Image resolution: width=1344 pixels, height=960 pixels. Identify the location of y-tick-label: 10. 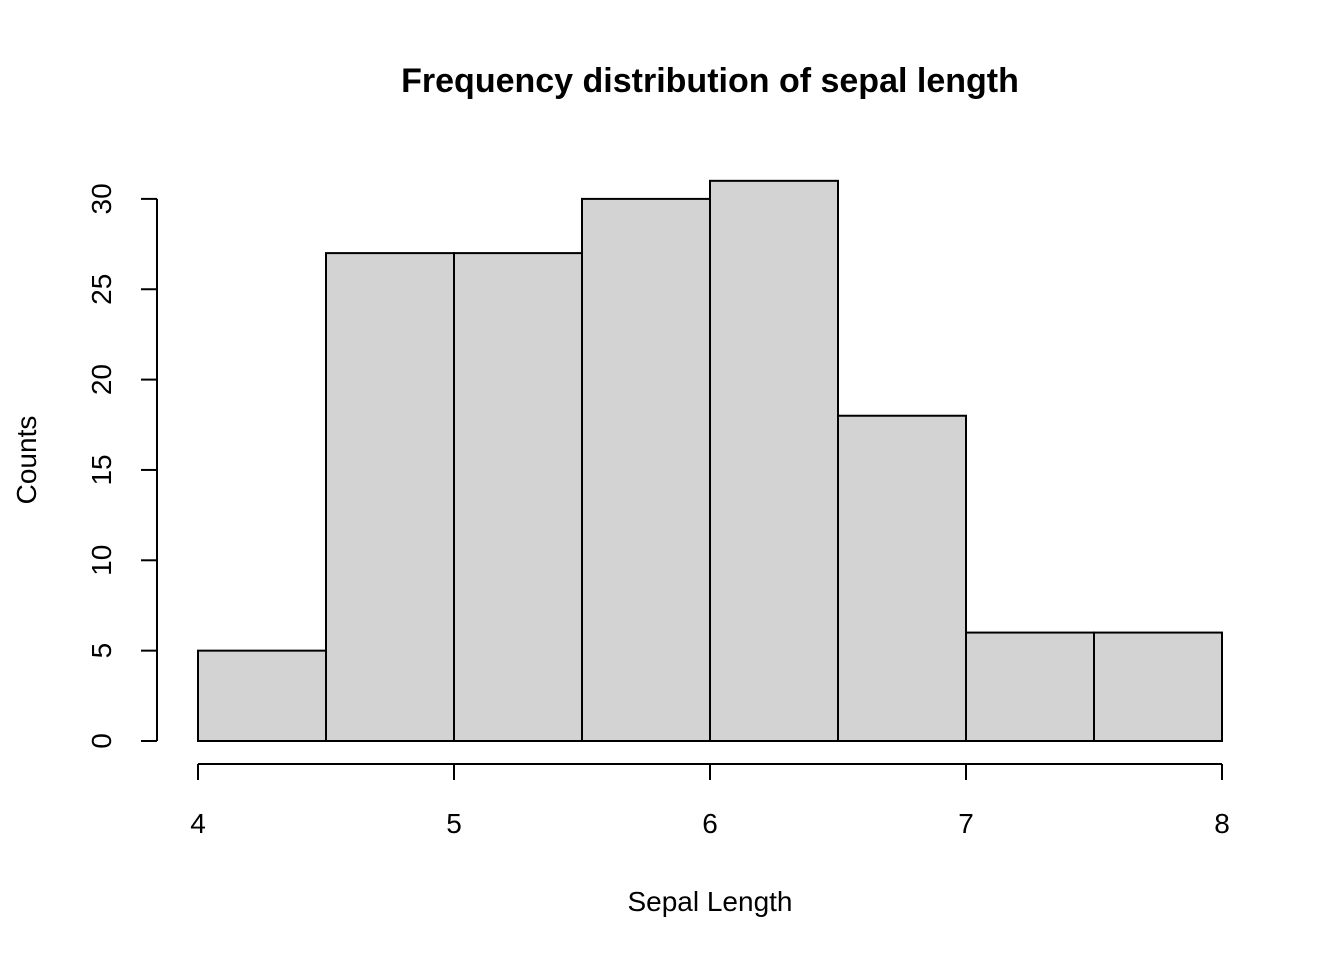
(101, 560).